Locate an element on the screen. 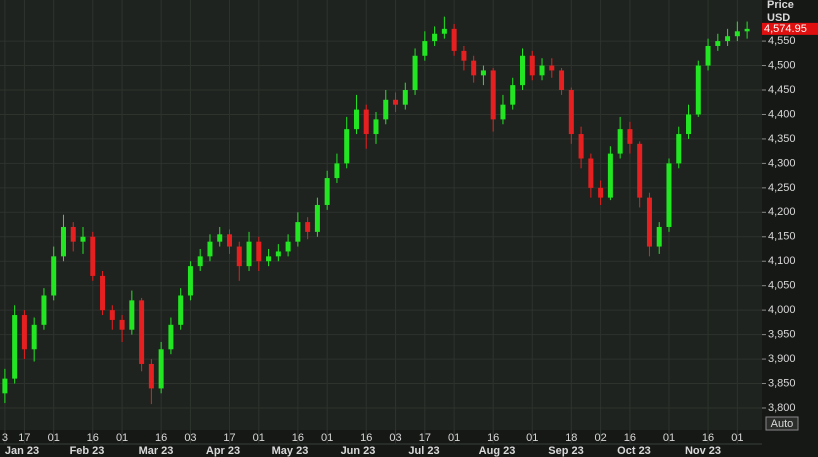  y-tick-label: 4,350 is located at coordinates (782, 139).